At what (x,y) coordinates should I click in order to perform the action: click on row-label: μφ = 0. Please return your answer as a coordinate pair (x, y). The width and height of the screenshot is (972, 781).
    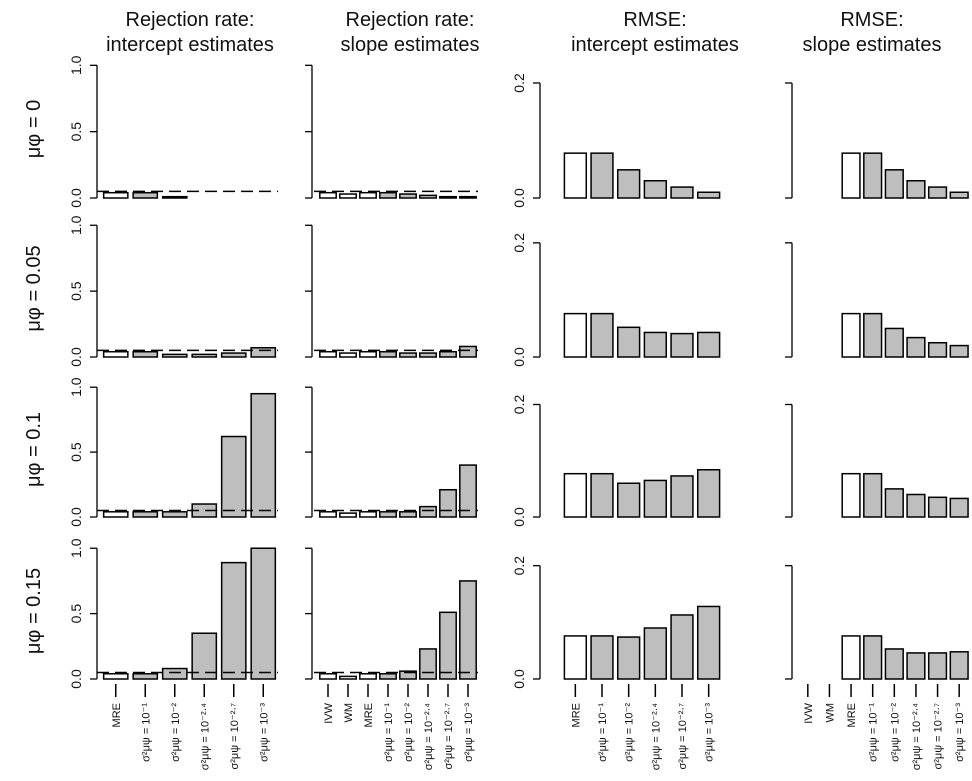
    Looking at the image, I should click on (34, 129).